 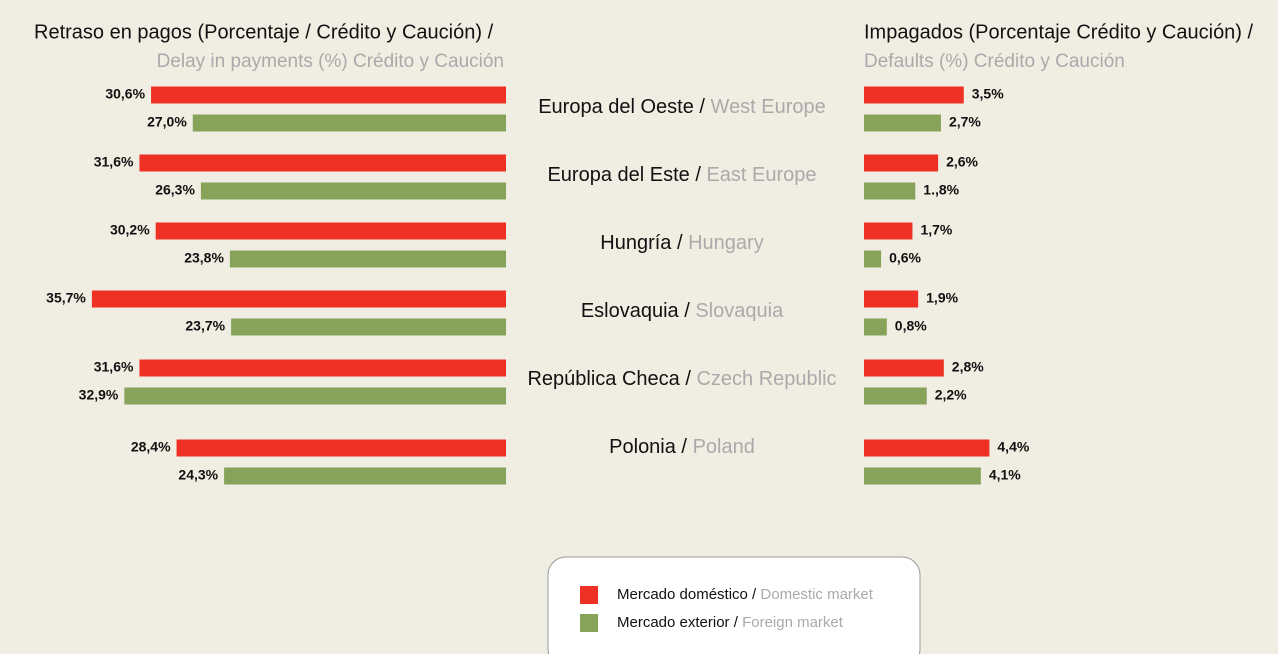 I want to click on value-label: 0,6%, so click(x=905, y=258).